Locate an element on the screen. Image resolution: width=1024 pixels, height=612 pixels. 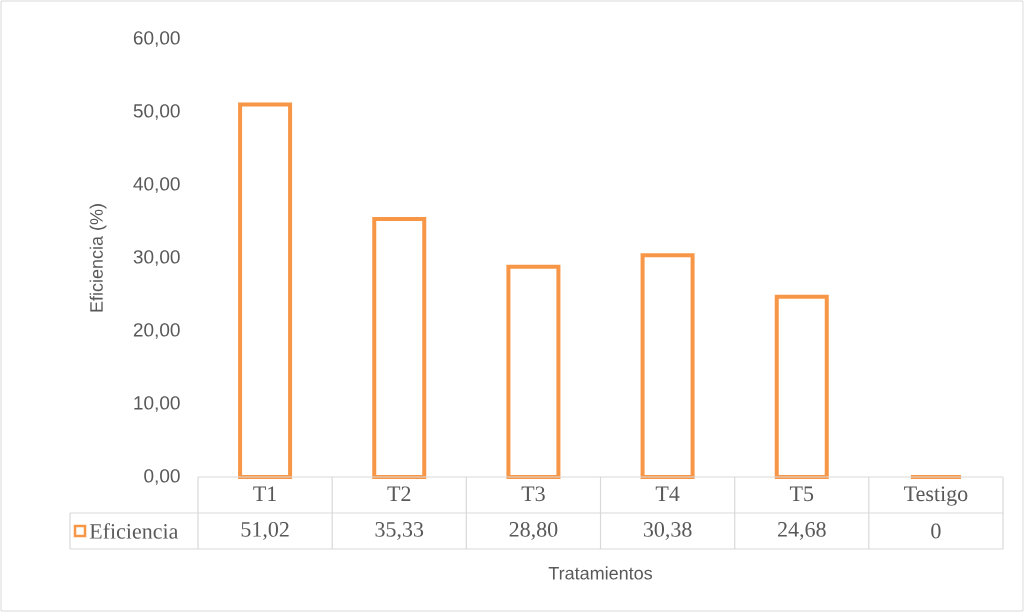
x-tick-label: T1 is located at coordinates (264, 493).